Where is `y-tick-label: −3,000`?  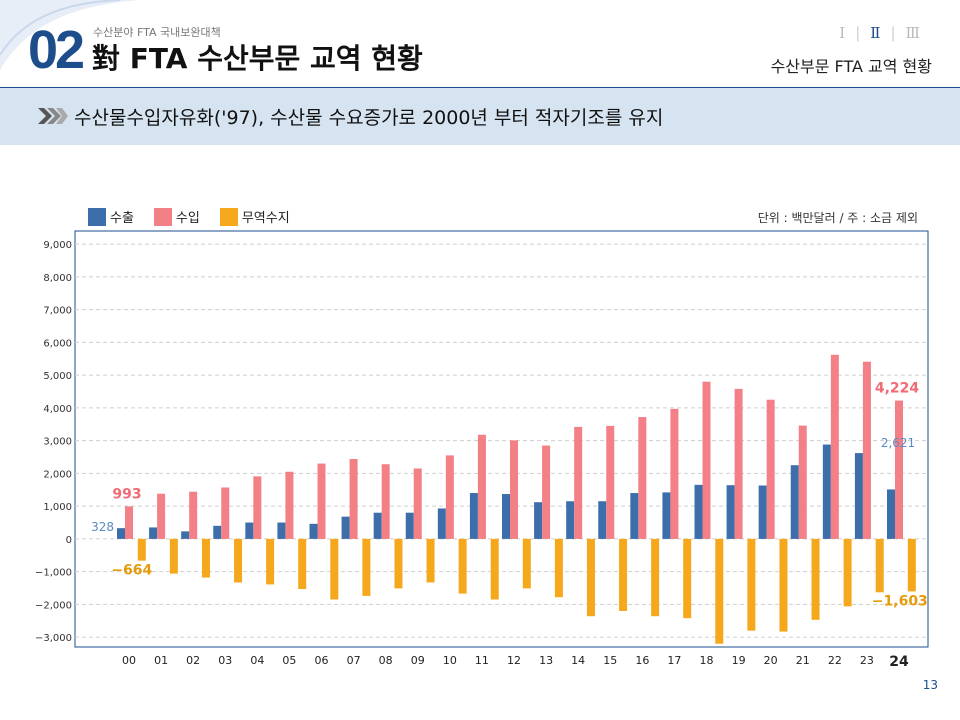
y-tick-label: −3,000 is located at coordinates (53, 638).